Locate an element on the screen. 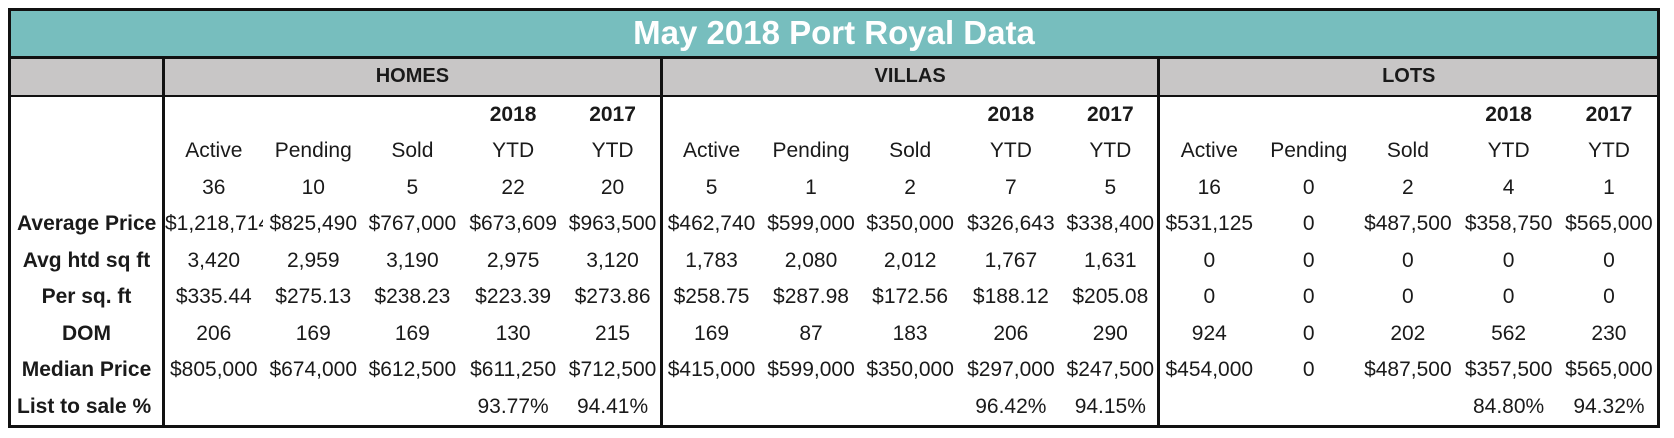 The image size is (1674, 438). table-cell: $258.75 is located at coordinates (711, 297).